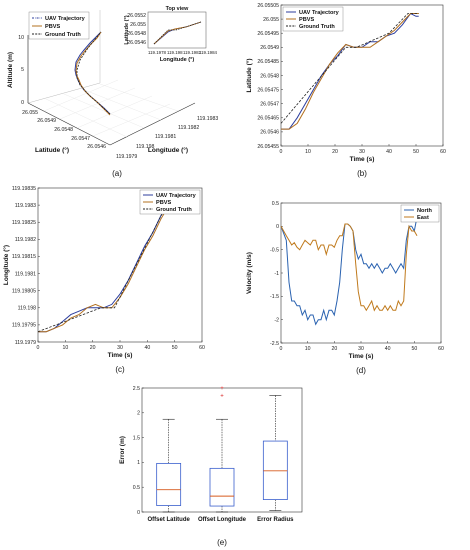 The image size is (470, 550). I want to click on latitude-axis-line, so click(69, 124).